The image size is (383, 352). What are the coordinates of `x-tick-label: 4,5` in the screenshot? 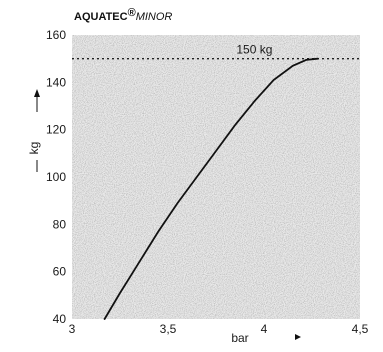 It's located at (360, 329).